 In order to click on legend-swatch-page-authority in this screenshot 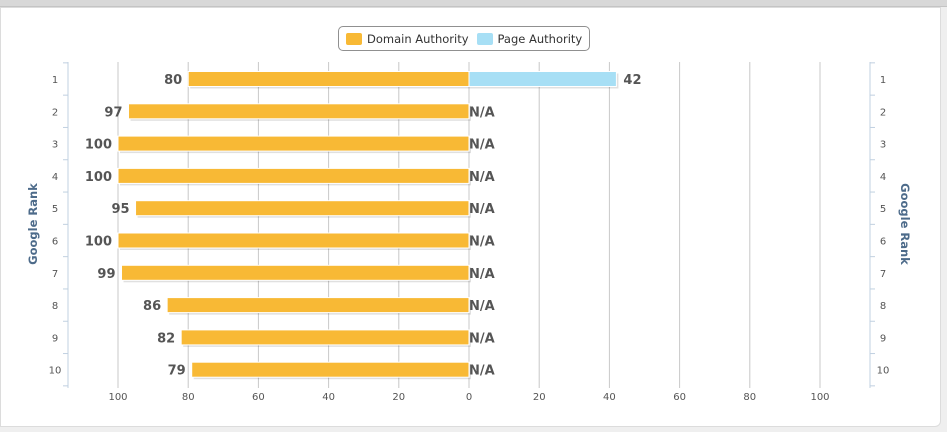, I will do `click(484, 38)`.